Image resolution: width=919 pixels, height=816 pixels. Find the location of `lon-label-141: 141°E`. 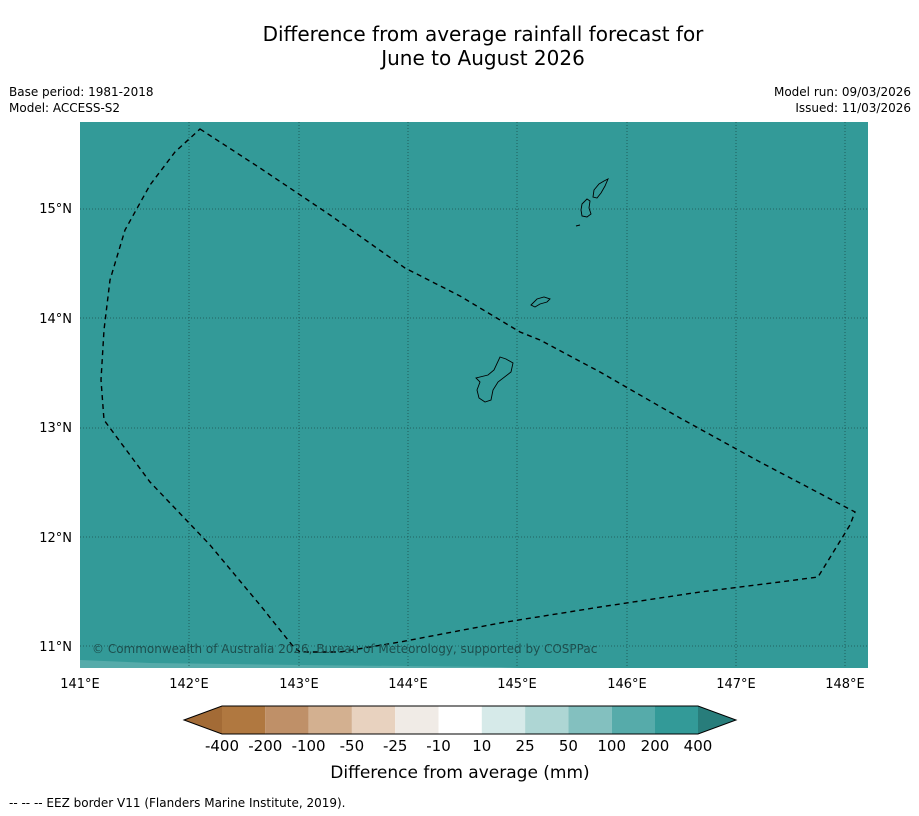

lon-label-141: 141°E is located at coordinates (80, 684).